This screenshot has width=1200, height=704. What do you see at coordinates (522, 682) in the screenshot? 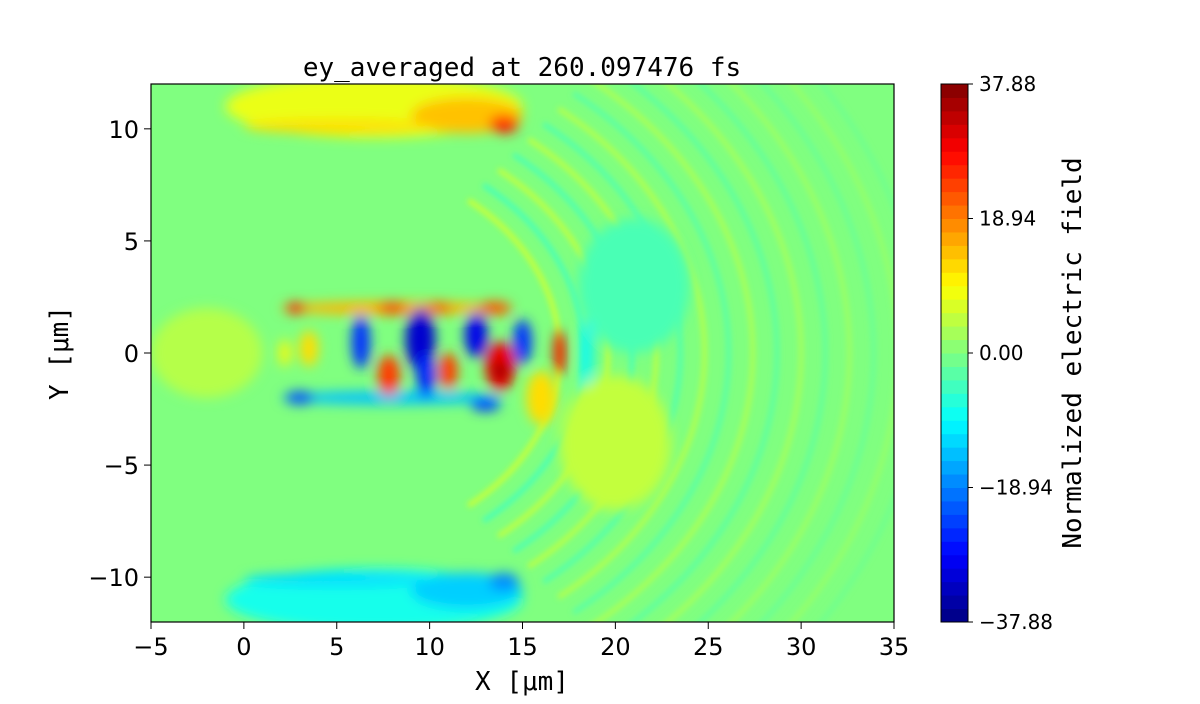
I see `x-axis-label: X [μm]` at bounding box center [522, 682].